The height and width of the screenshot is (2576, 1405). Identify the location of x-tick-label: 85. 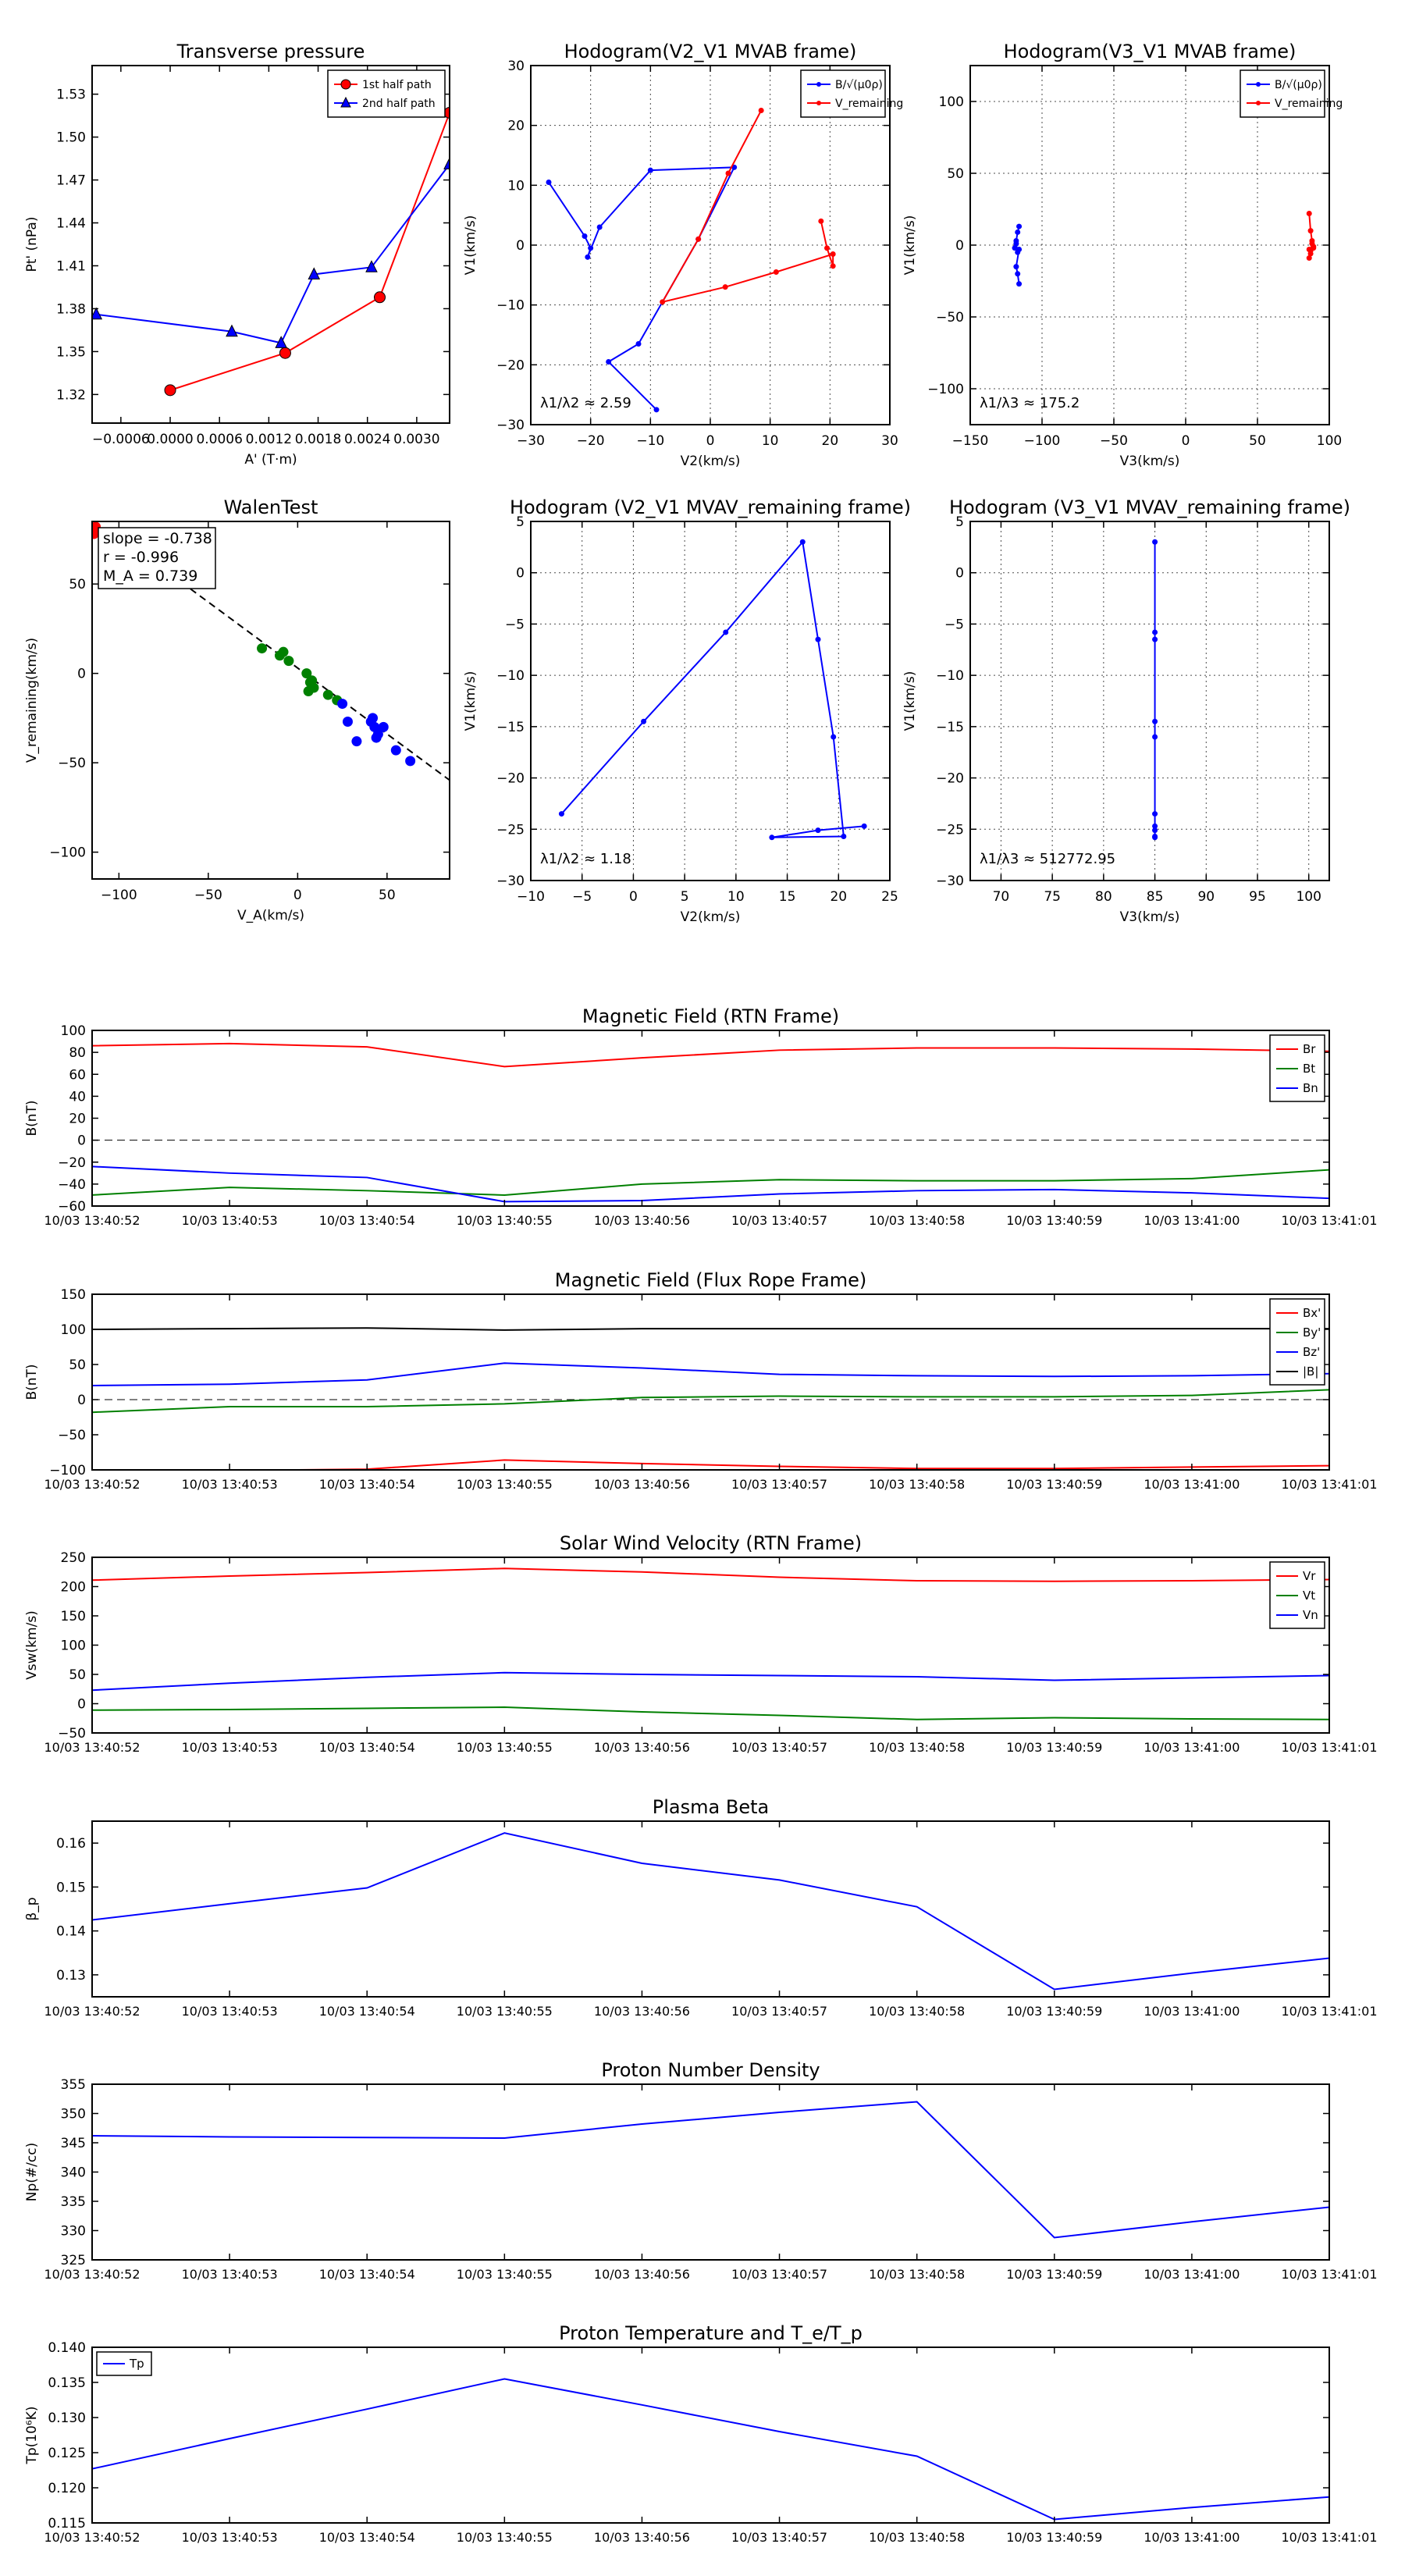
(1155, 897).